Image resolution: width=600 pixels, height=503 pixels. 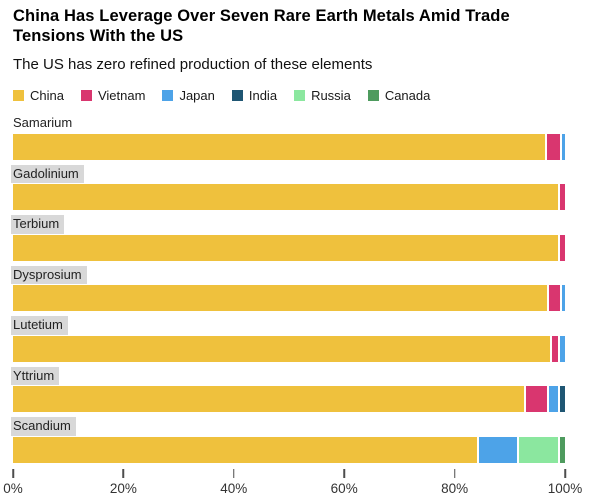 What do you see at coordinates (407, 95) in the screenshot?
I see `legend-label: Canada` at bounding box center [407, 95].